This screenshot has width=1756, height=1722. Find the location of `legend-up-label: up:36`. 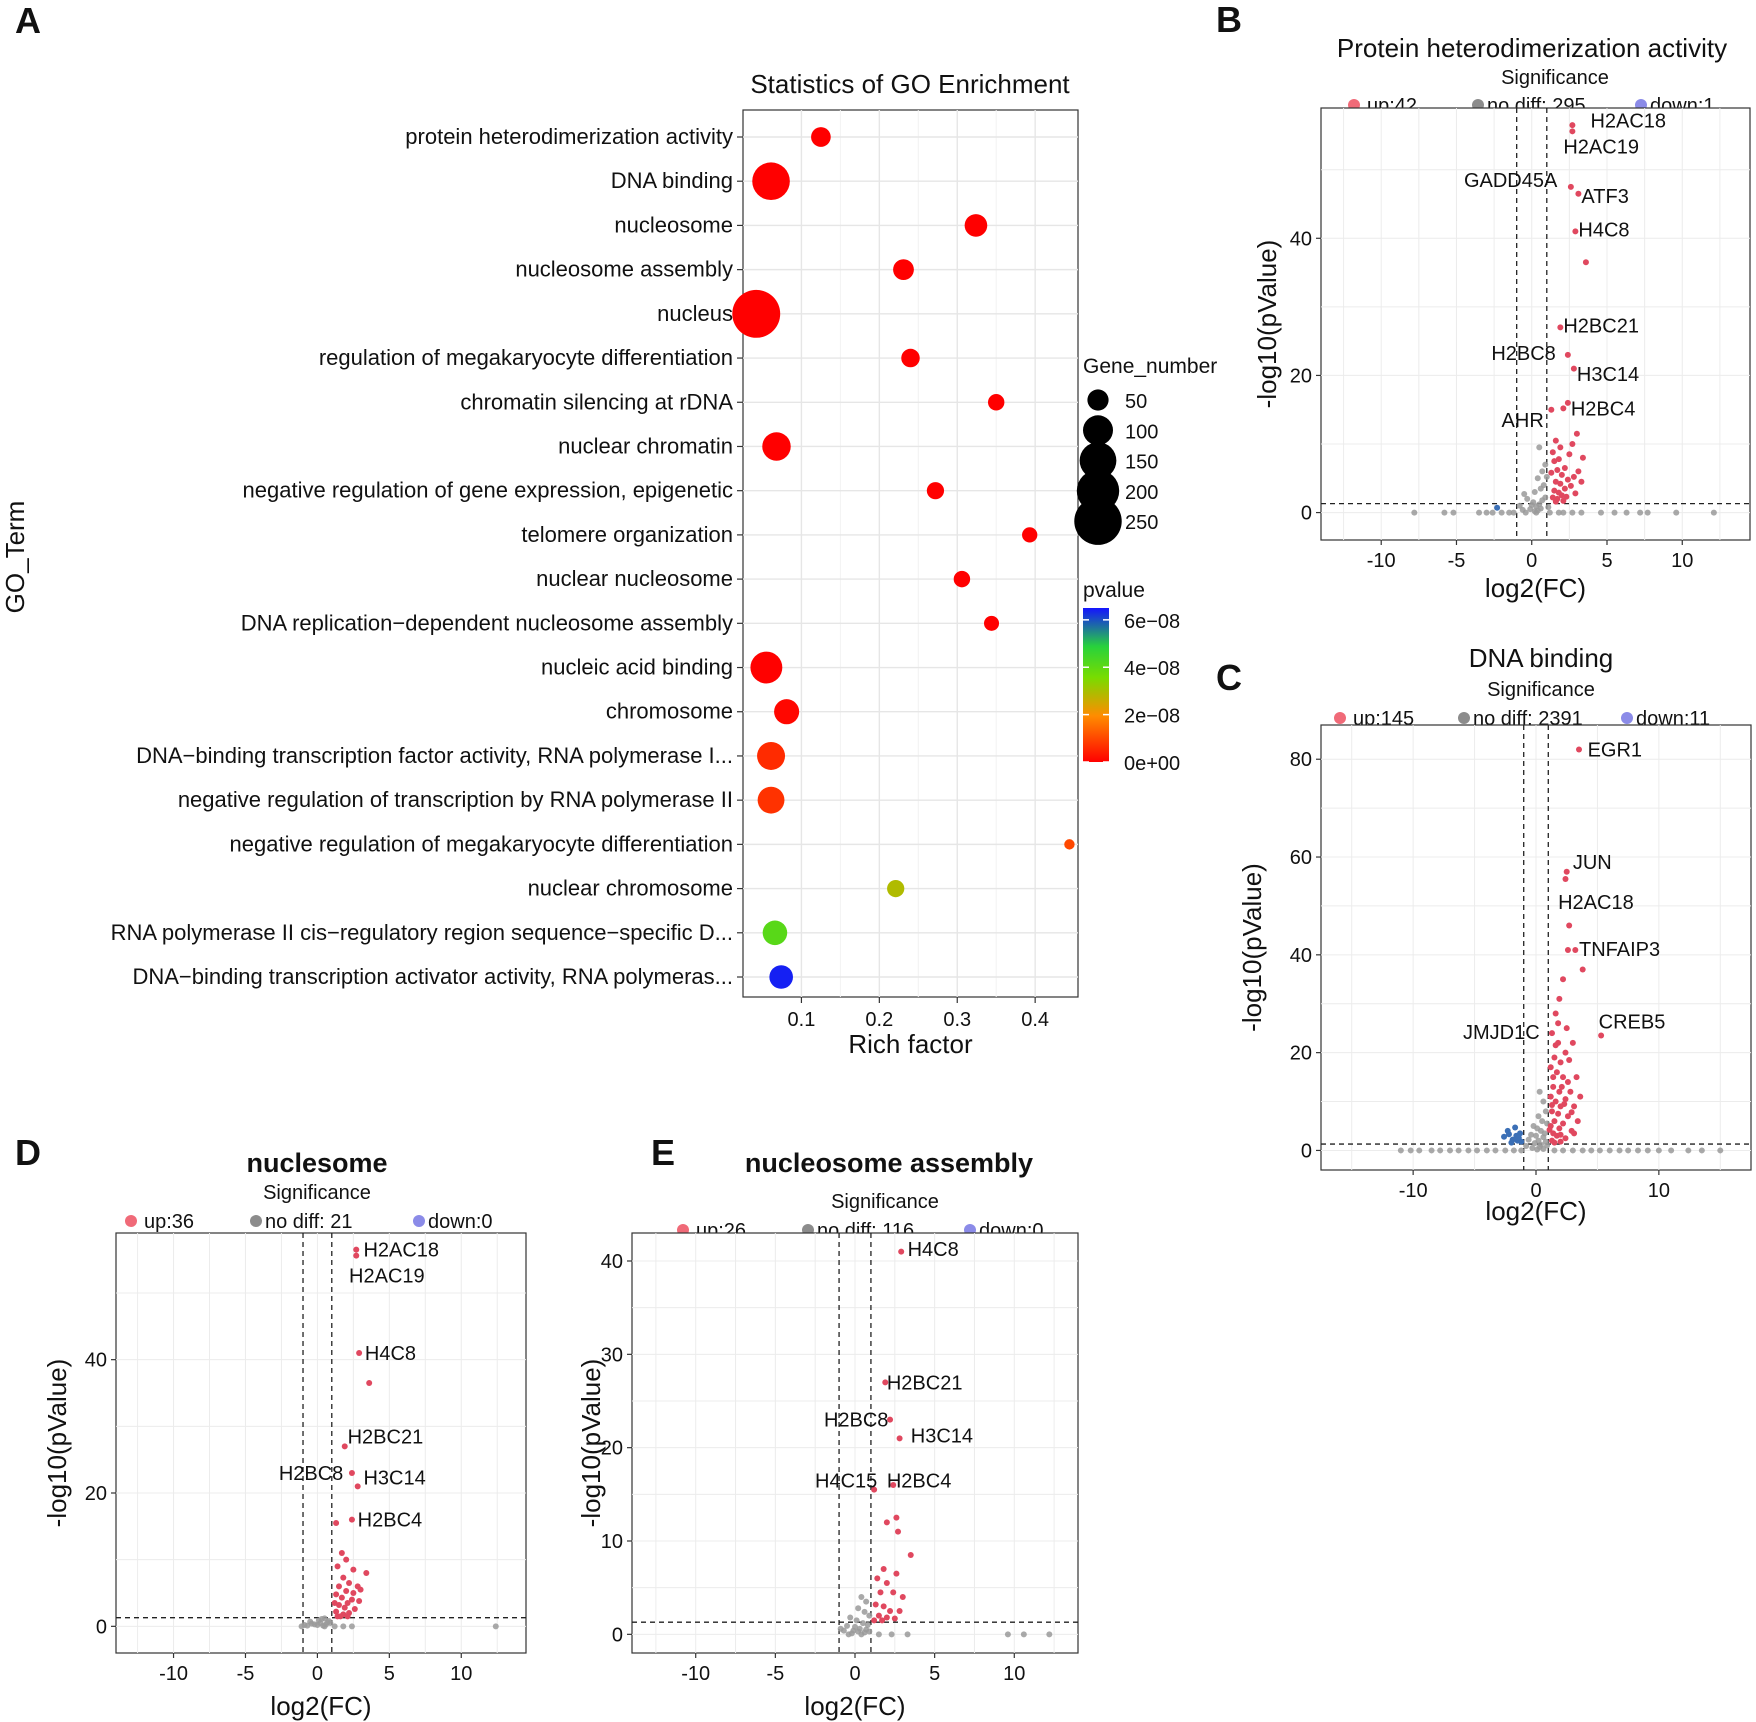

legend-up-label: up:36 is located at coordinates (169, 1222).